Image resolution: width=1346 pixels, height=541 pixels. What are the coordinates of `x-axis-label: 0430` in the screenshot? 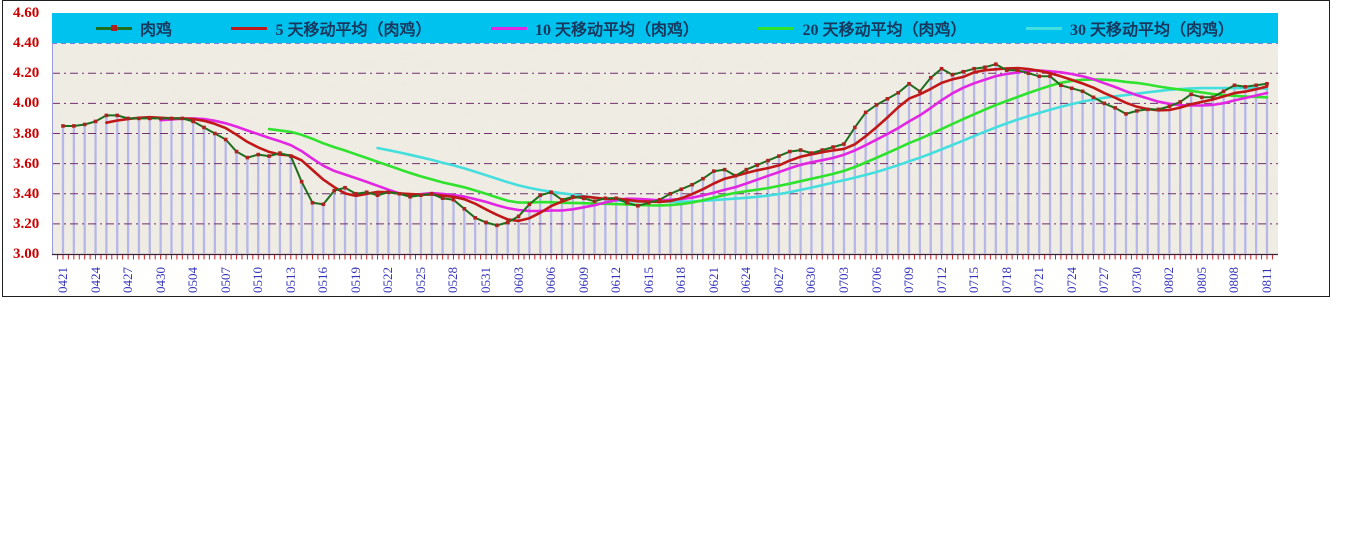 It's located at (160, 280).